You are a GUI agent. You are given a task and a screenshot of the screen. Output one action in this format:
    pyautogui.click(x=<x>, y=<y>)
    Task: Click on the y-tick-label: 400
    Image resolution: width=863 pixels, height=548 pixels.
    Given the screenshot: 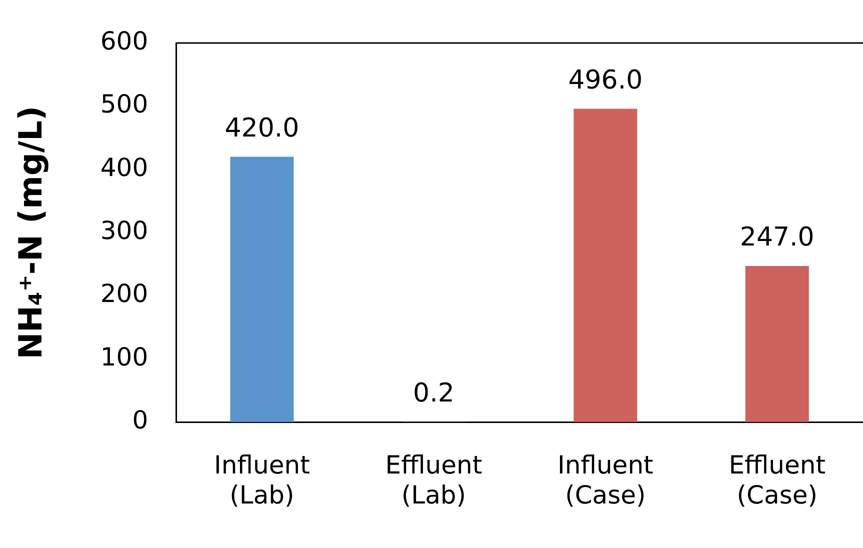 What is the action you would take?
    pyautogui.click(x=124, y=167)
    